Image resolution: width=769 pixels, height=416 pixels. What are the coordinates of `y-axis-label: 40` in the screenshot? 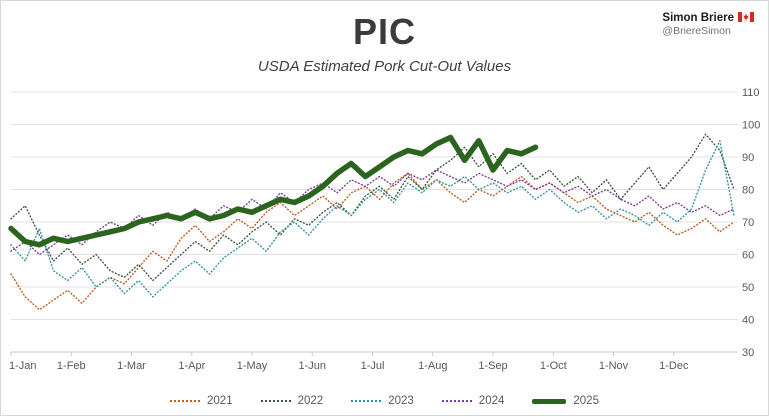 It's located at (748, 321).